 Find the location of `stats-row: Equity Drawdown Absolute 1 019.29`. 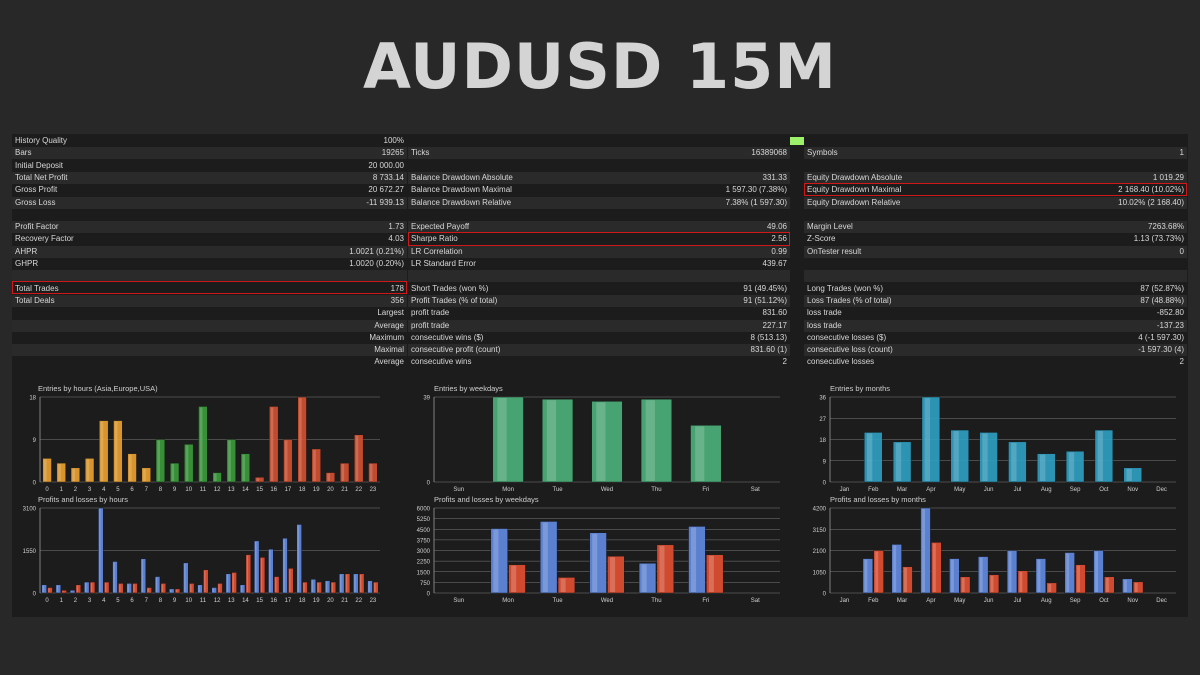

stats-row: Equity Drawdown Absolute 1 019.29 is located at coordinates (995, 177).